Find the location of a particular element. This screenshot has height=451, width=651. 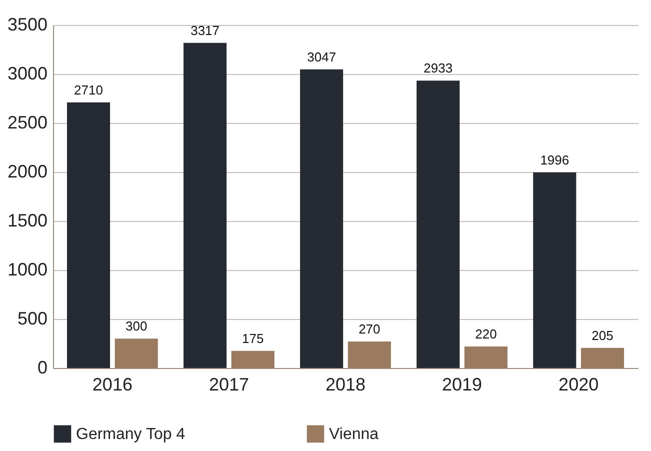

data-label: 175 is located at coordinates (253, 338).